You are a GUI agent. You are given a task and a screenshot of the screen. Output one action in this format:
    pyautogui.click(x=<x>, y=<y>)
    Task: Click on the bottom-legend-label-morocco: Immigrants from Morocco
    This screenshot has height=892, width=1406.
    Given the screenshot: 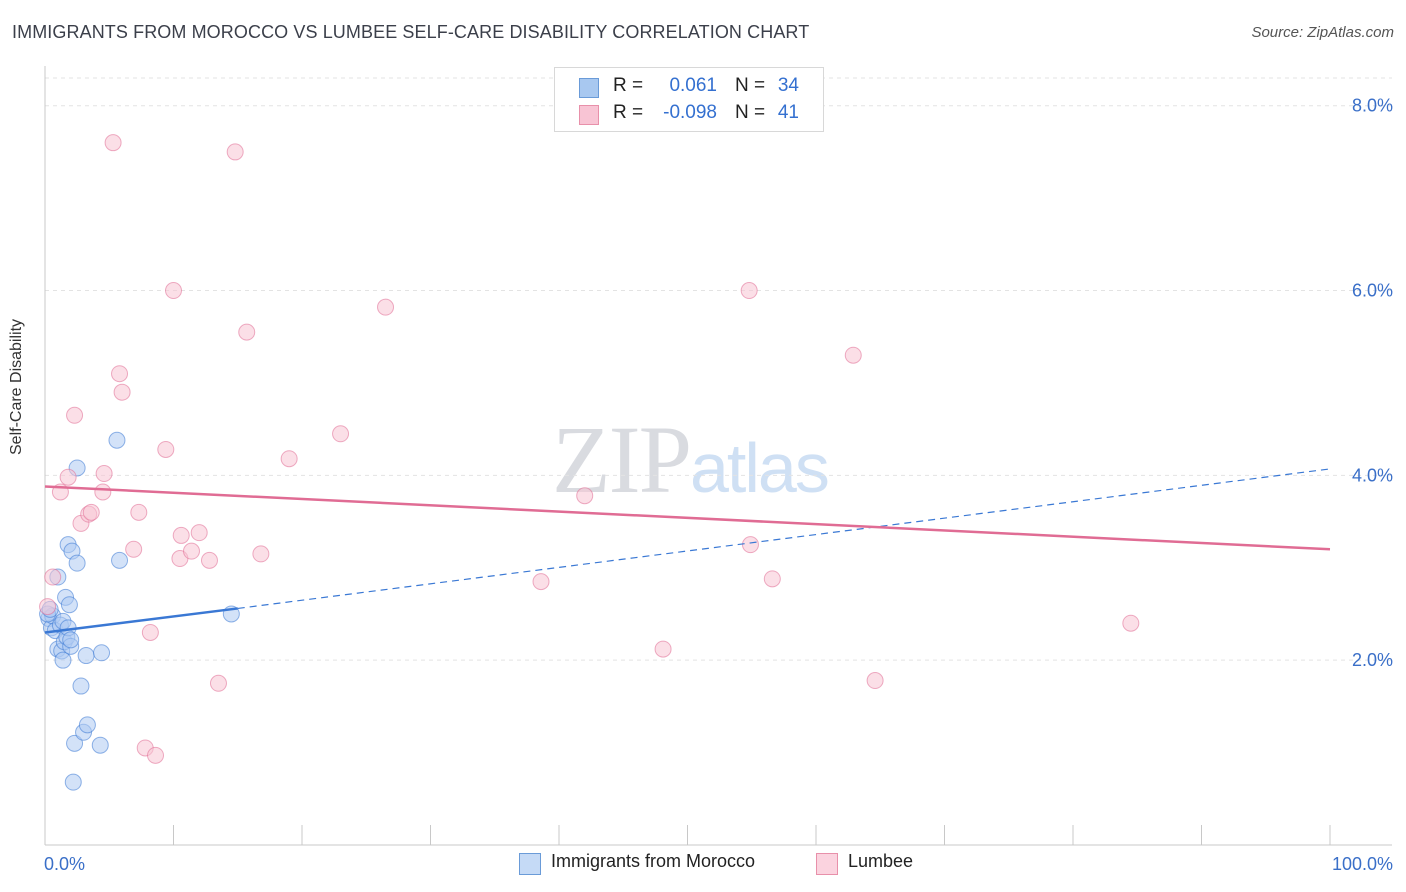 What is the action you would take?
    pyautogui.click(x=653, y=861)
    